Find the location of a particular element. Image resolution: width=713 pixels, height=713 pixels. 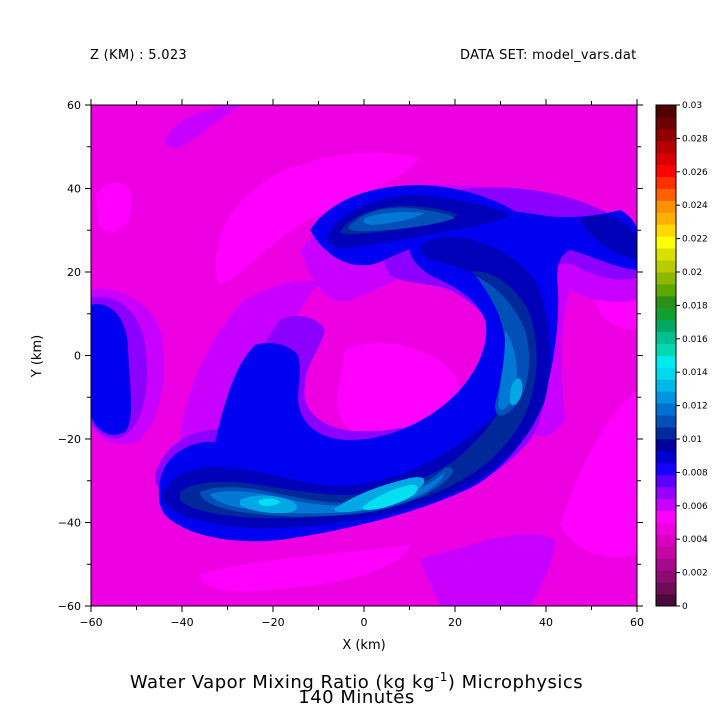

x-tick-label: 40 is located at coordinates (546, 622).